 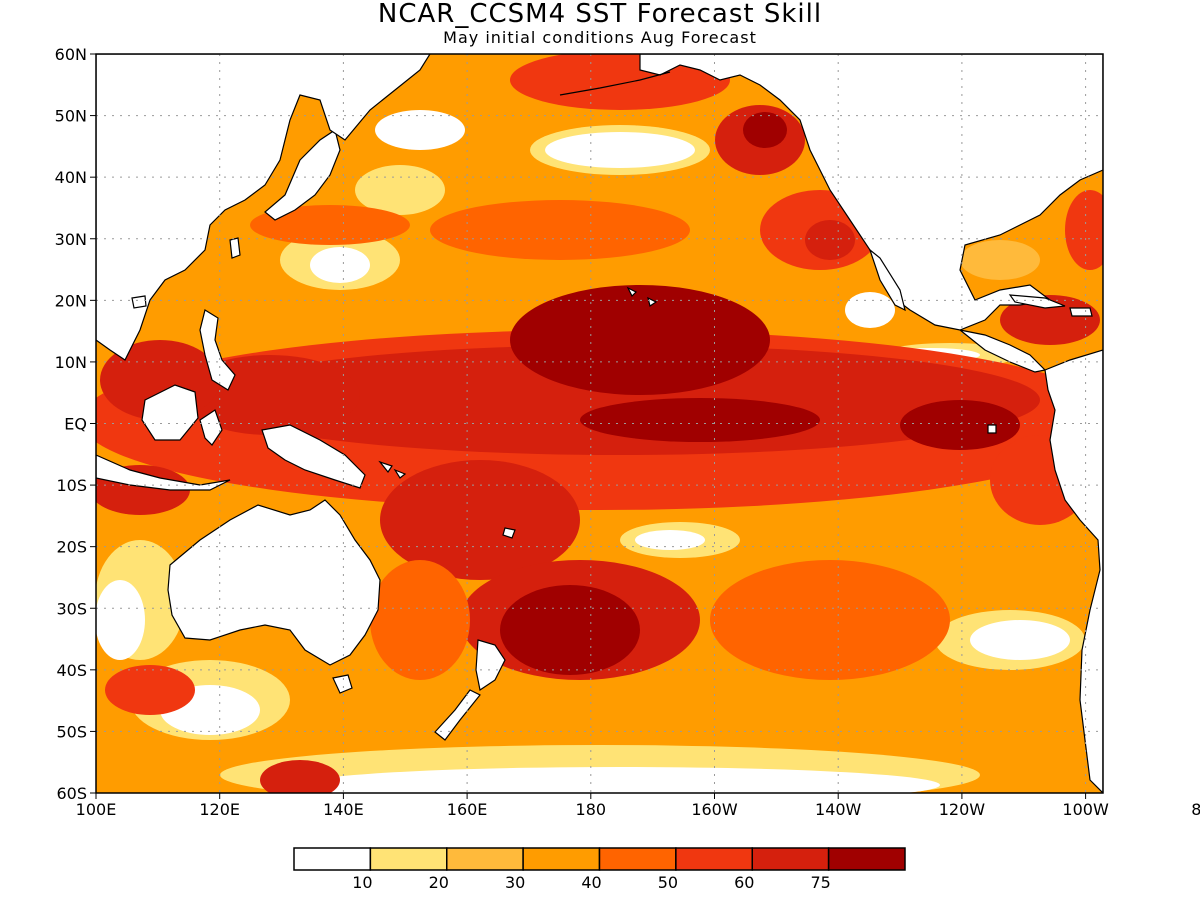 What do you see at coordinates (765, 130) in the screenshot?
I see `region-gulf-alaska-core` at bounding box center [765, 130].